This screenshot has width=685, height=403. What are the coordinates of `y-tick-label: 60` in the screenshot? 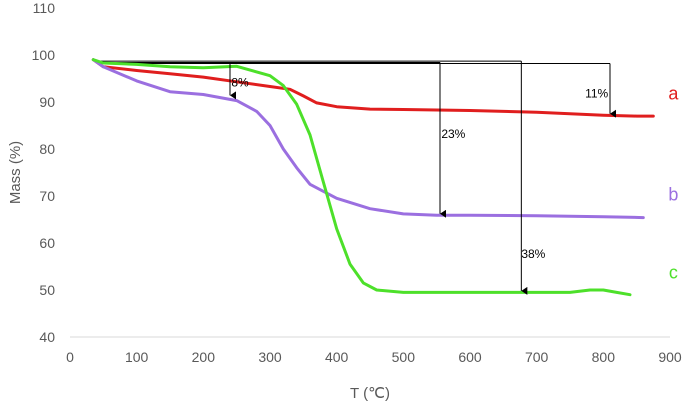 It's located at (47, 243).